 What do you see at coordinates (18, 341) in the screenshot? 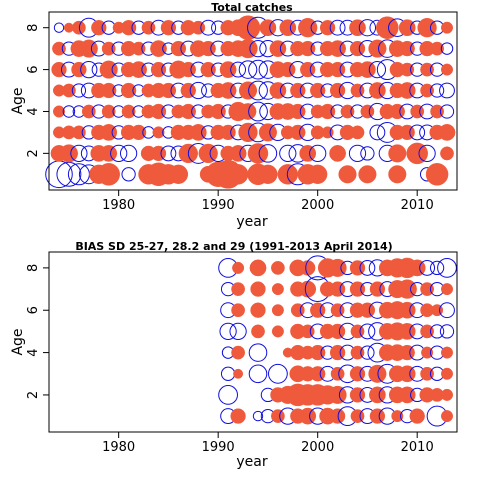
I see `panel-2-y-axis-label: Age` at bounding box center [18, 341].